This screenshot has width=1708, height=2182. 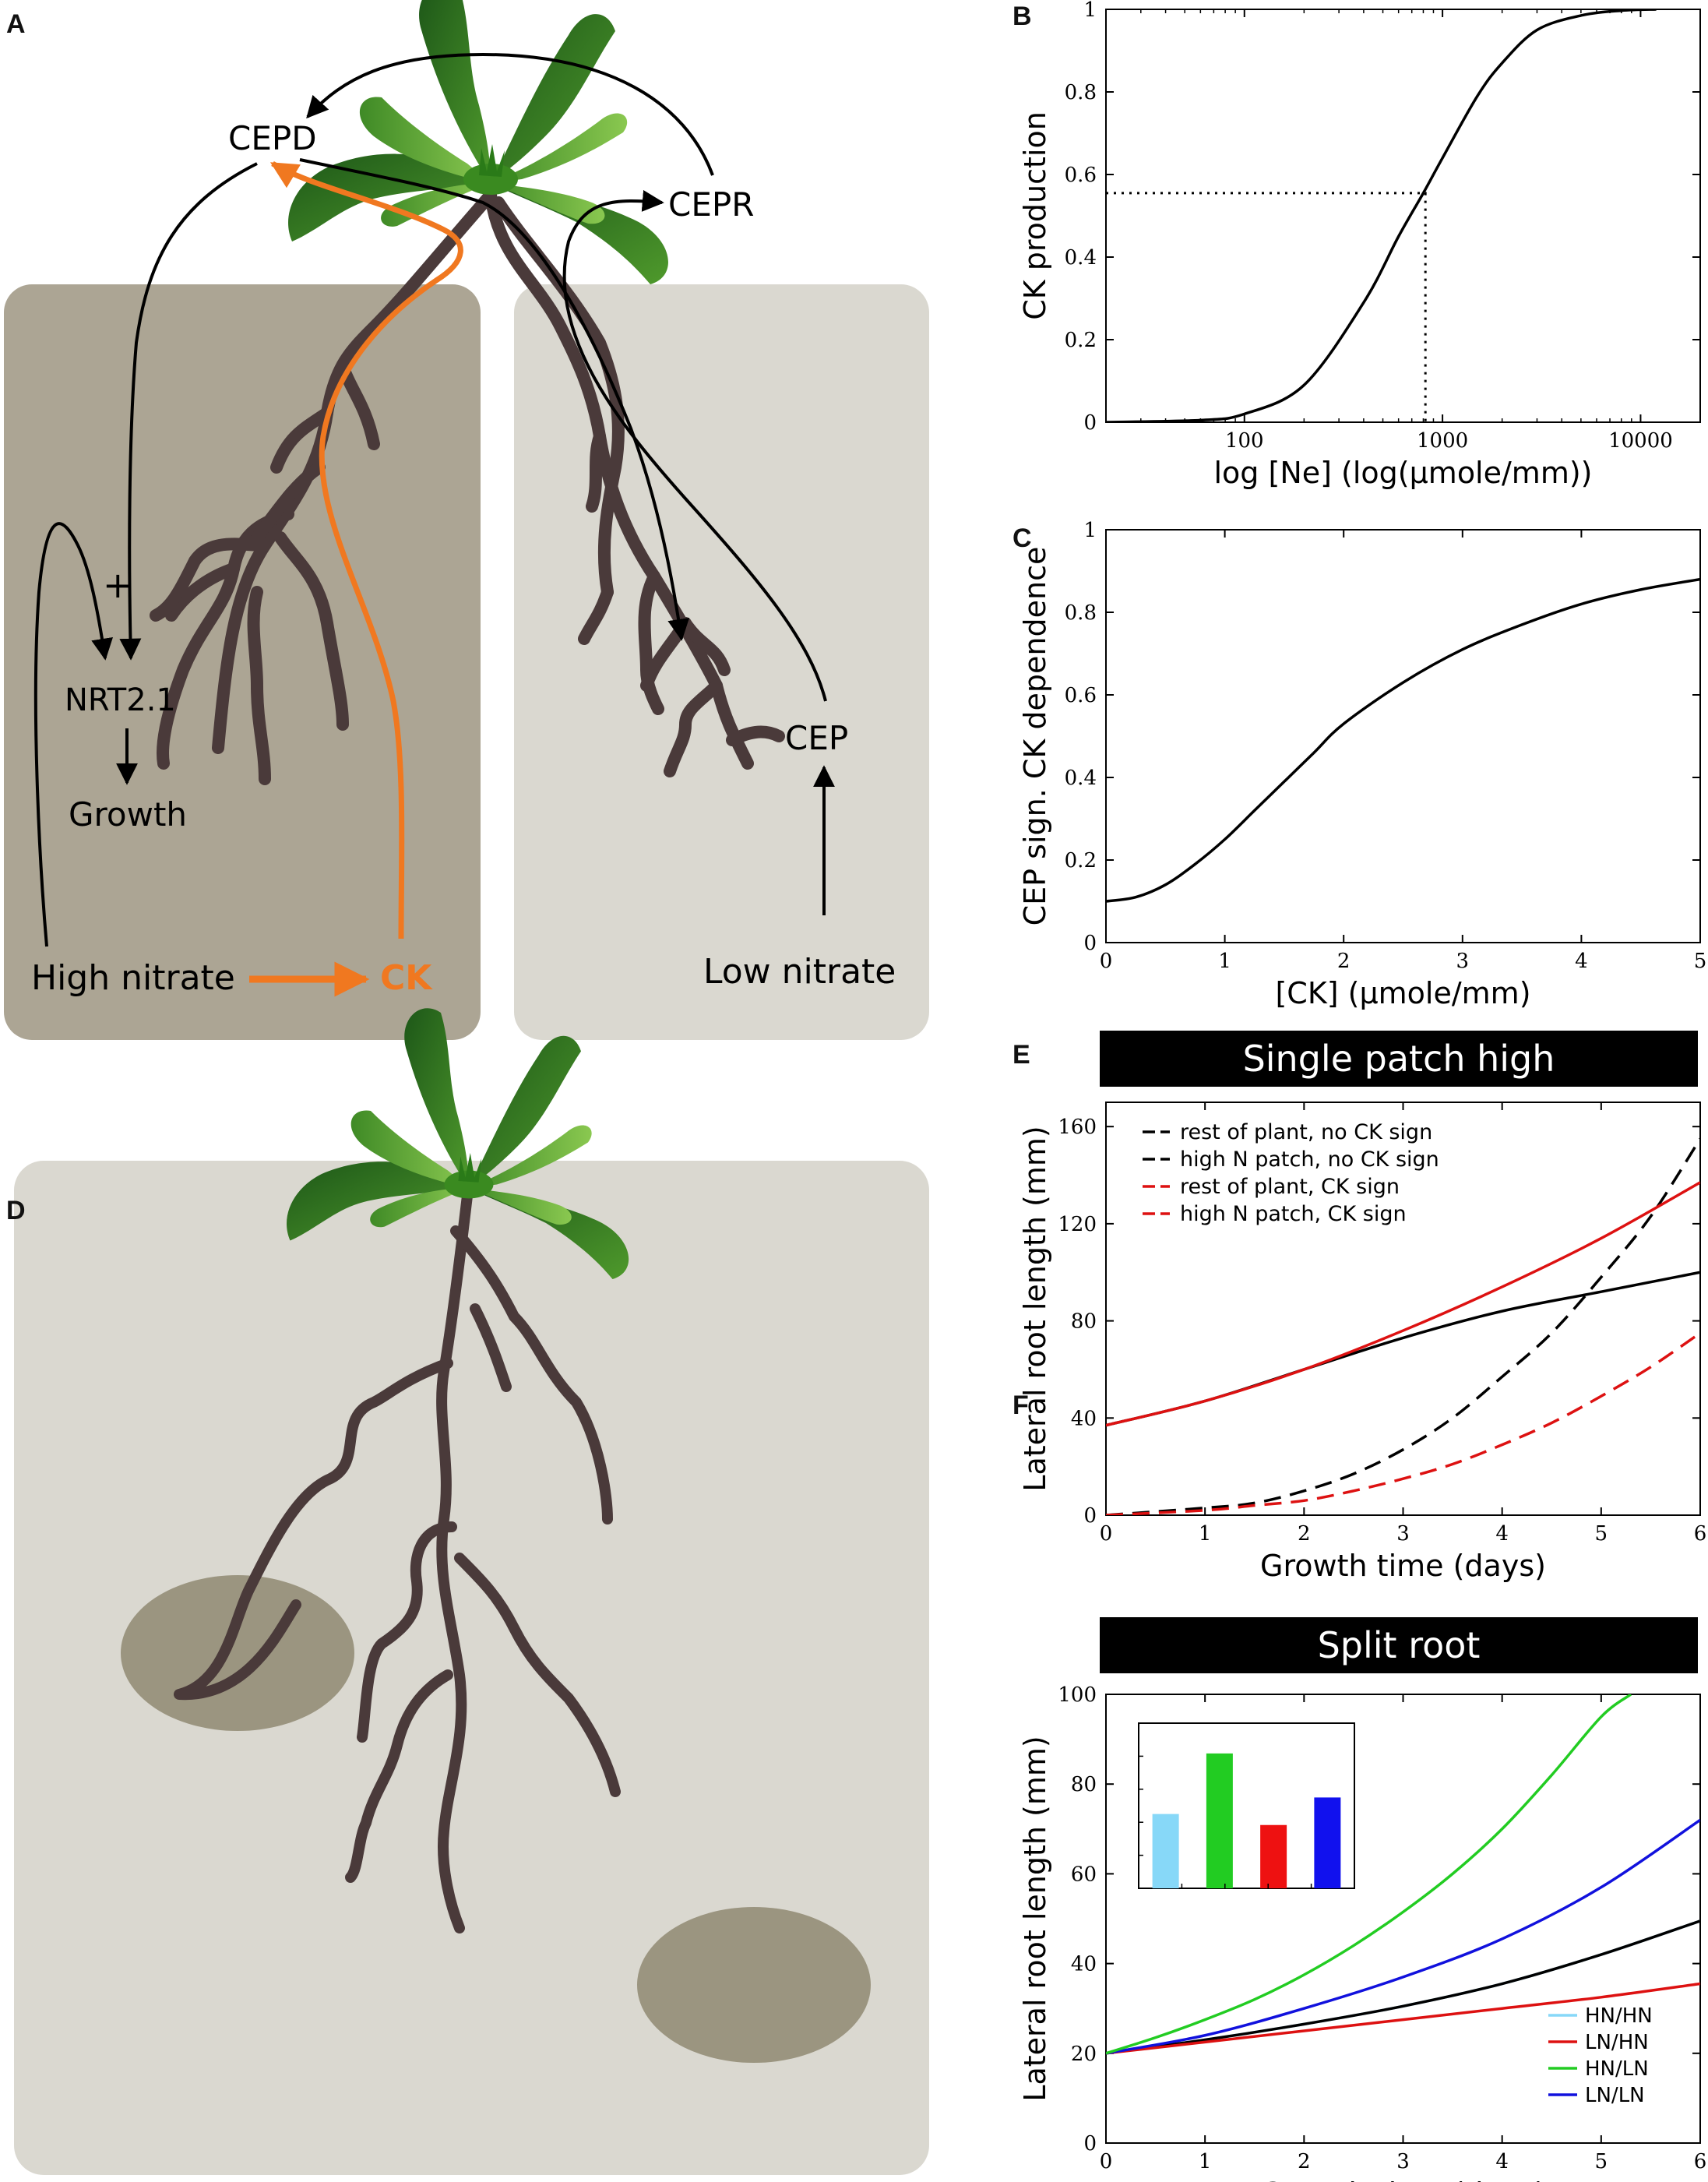 I want to click on series-line-hn-ln, so click(x=1369, y=1874).